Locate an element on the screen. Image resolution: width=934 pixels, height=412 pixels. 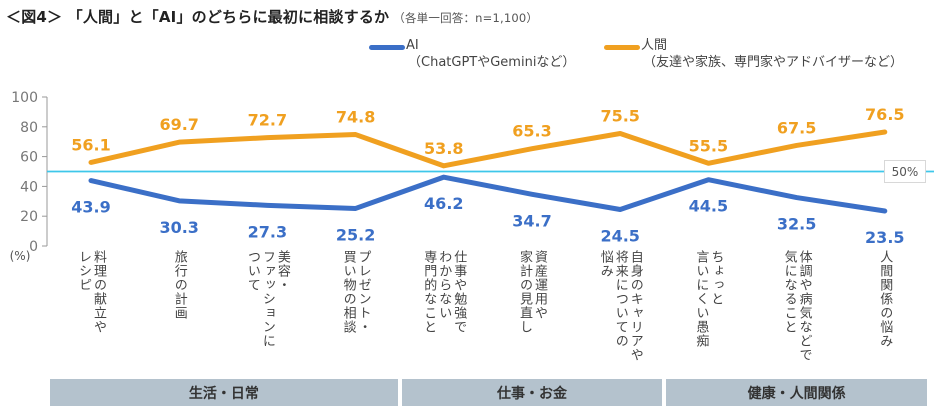
legend-swatch-ai is located at coordinates (387, 47).